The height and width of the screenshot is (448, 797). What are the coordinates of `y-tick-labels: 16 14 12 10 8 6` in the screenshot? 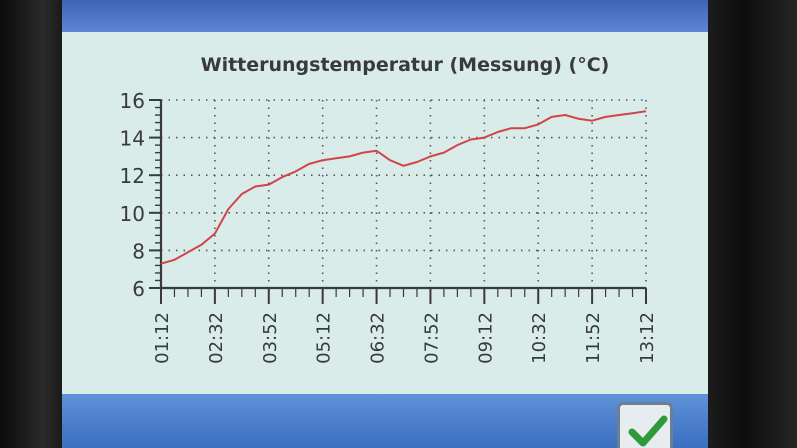 It's located at (132, 195).